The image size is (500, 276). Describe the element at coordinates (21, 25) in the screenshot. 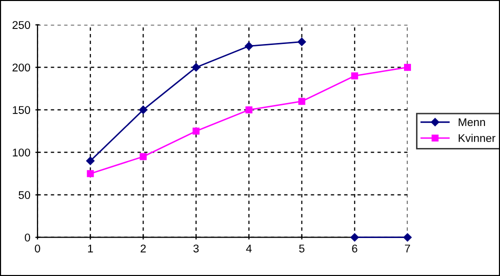

I see `y-tick-label: 250` at that location.